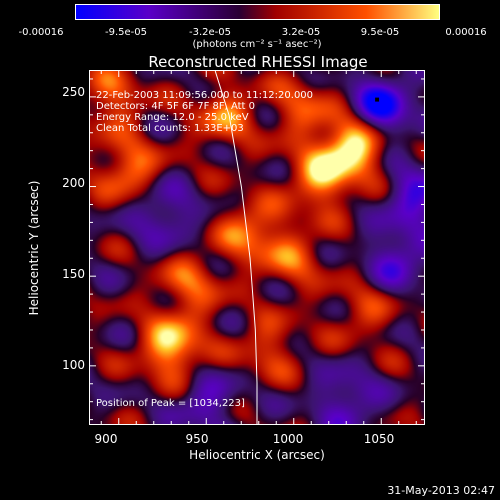 The image size is (500, 500). Describe the element at coordinates (106, 439) in the screenshot. I see `x-tick-label: 900` at that location.